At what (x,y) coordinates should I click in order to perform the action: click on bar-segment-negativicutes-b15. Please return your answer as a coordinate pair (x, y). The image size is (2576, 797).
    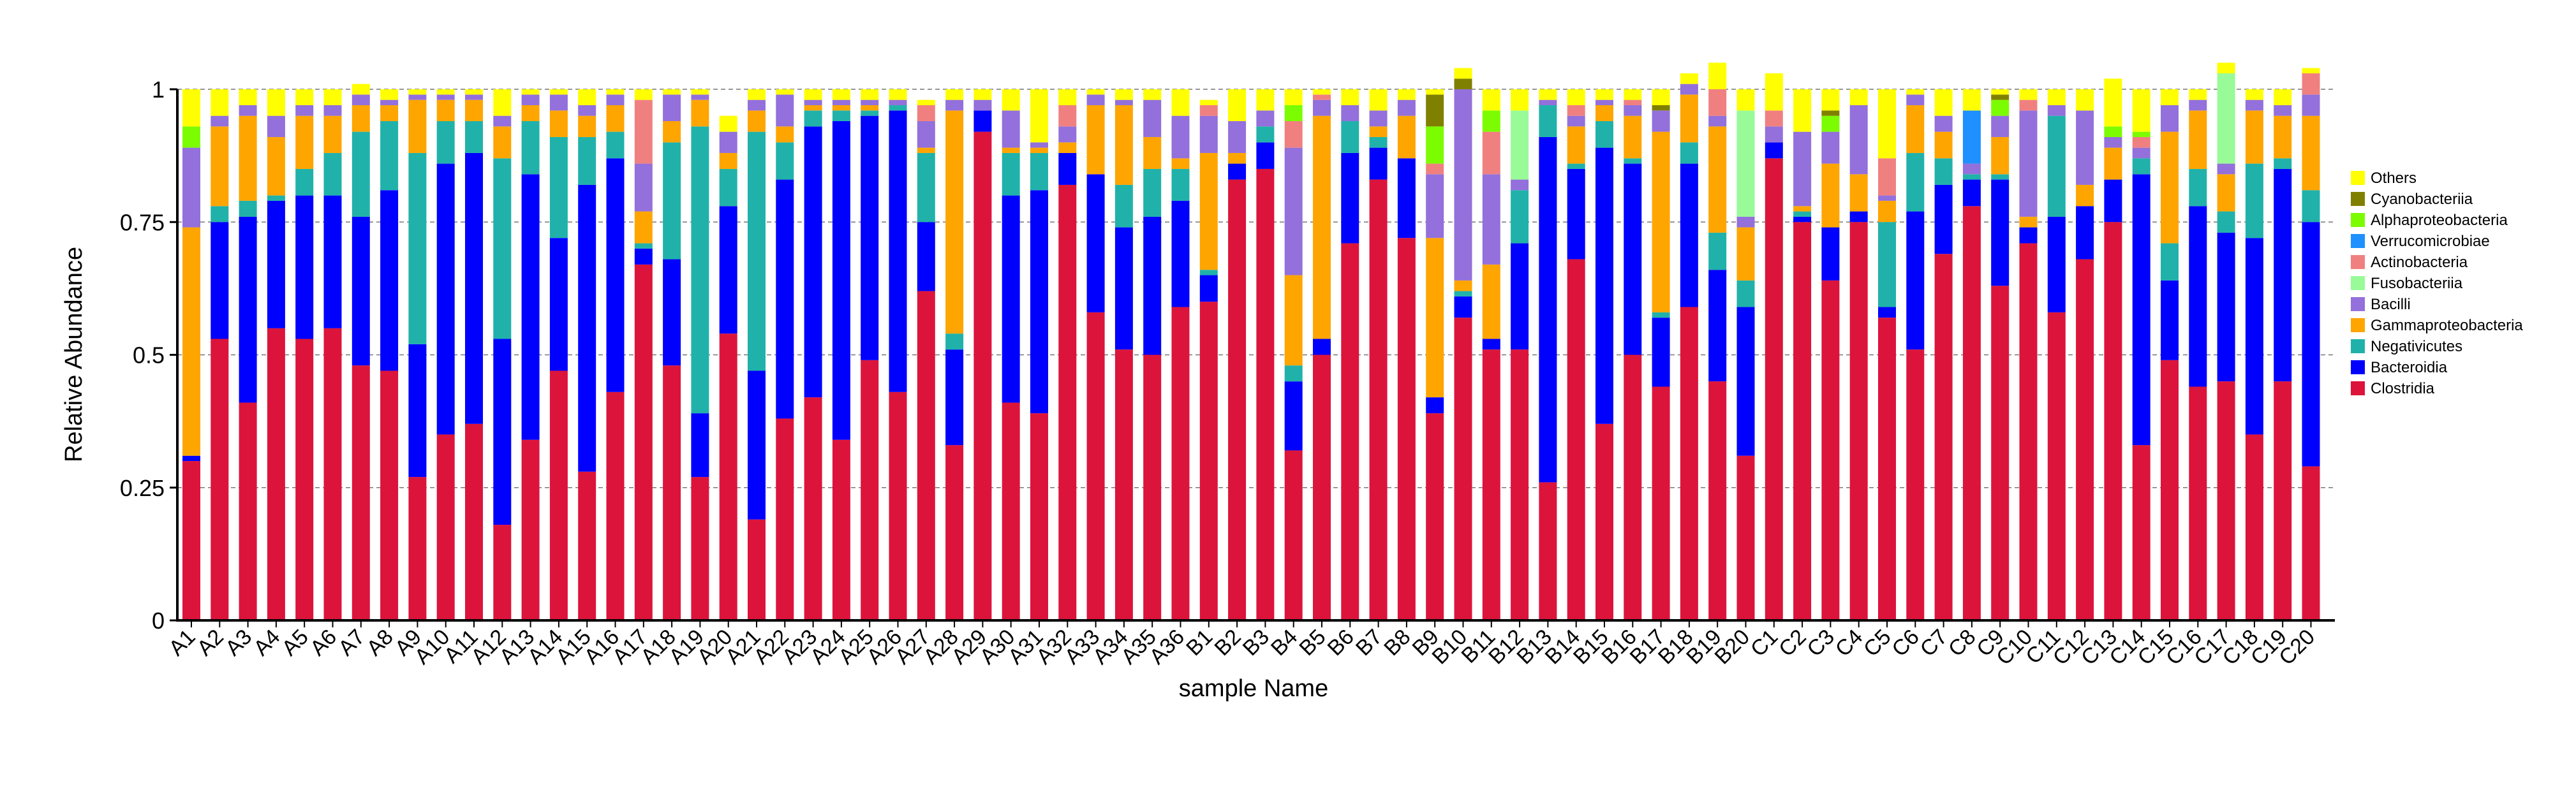
    Looking at the image, I should click on (1604, 134).